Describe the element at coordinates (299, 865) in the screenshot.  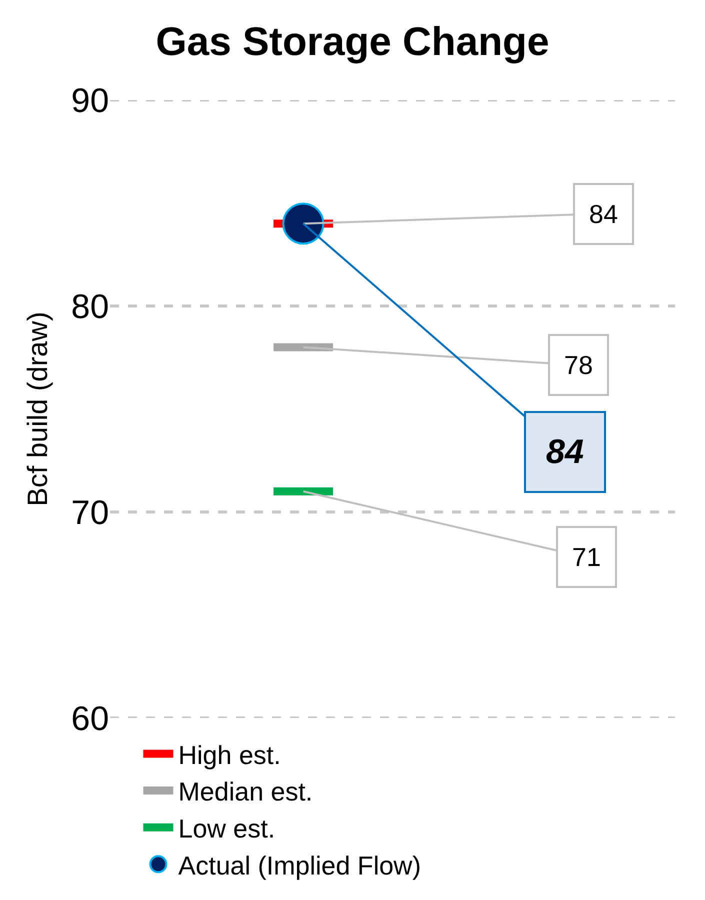
I see `legend-label: Actual (Implied Flow)` at that location.